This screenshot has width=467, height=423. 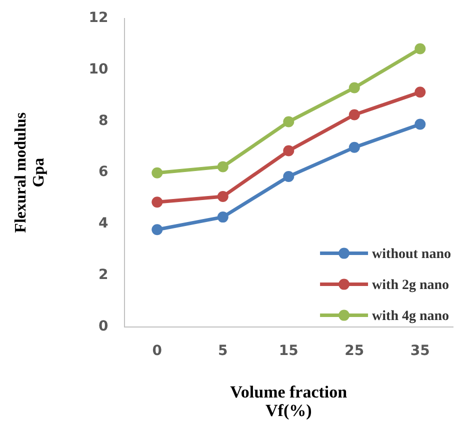 What do you see at coordinates (98, 69) in the screenshot?
I see `y-tick-label: 10` at bounding box center [98, 69].